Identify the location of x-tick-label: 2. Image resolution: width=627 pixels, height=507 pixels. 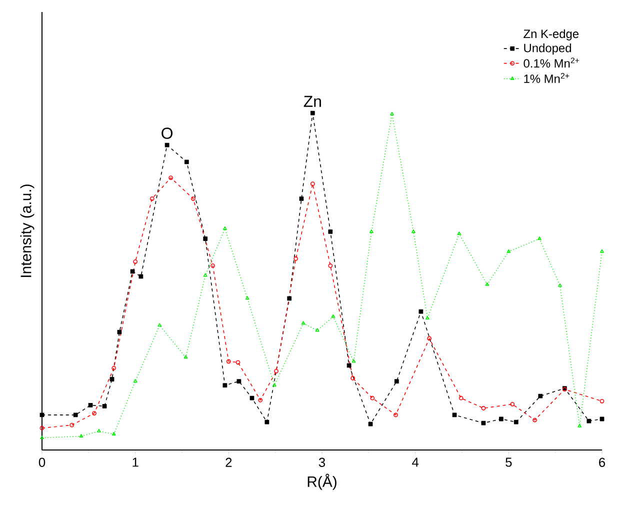
(229, 462).